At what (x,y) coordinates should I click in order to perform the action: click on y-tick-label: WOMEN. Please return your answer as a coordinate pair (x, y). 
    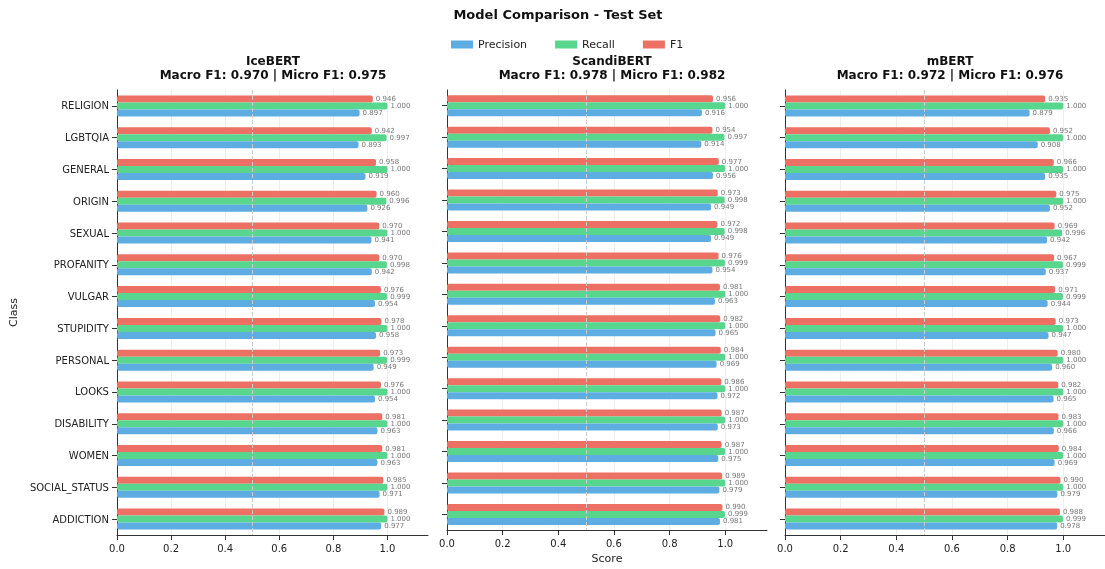
    Looking at the image, I should click on (88, 456).